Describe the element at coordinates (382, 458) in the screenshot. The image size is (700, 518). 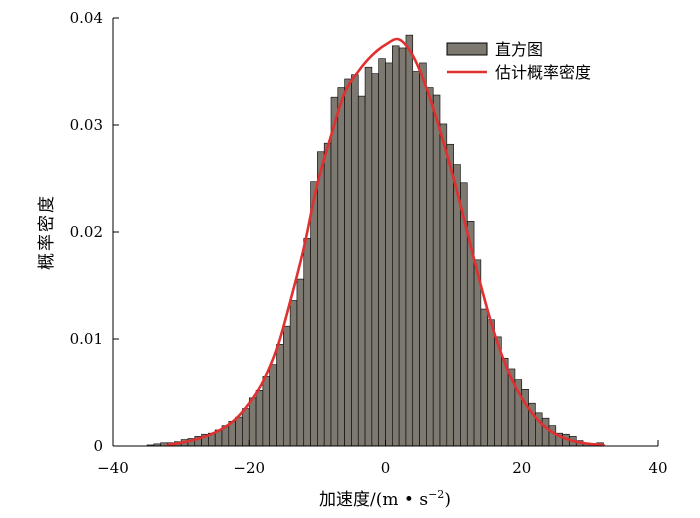
I see `x-ticks: −40 −20 0 20 40` at that location.